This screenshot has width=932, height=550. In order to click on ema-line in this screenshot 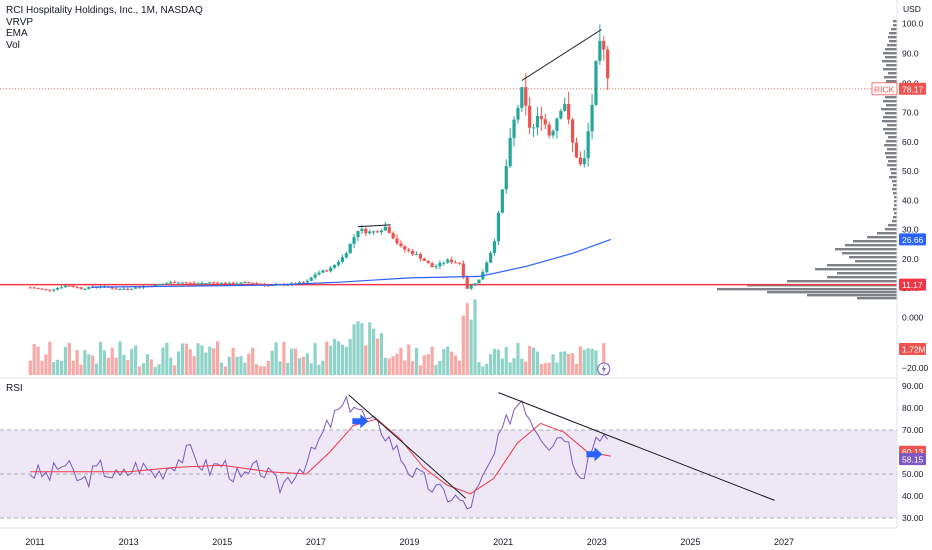, I will do `click(351, 263)`.